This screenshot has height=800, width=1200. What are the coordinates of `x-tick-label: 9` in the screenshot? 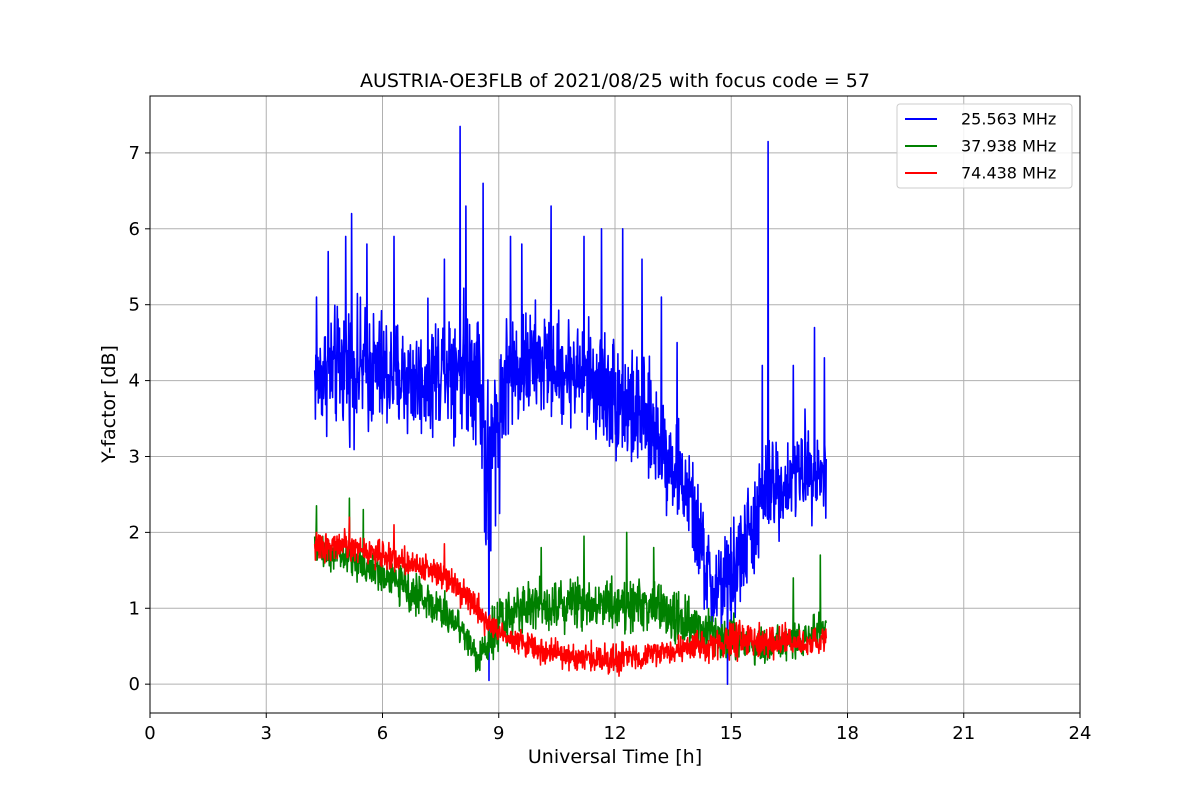 It's located at (498, 733).